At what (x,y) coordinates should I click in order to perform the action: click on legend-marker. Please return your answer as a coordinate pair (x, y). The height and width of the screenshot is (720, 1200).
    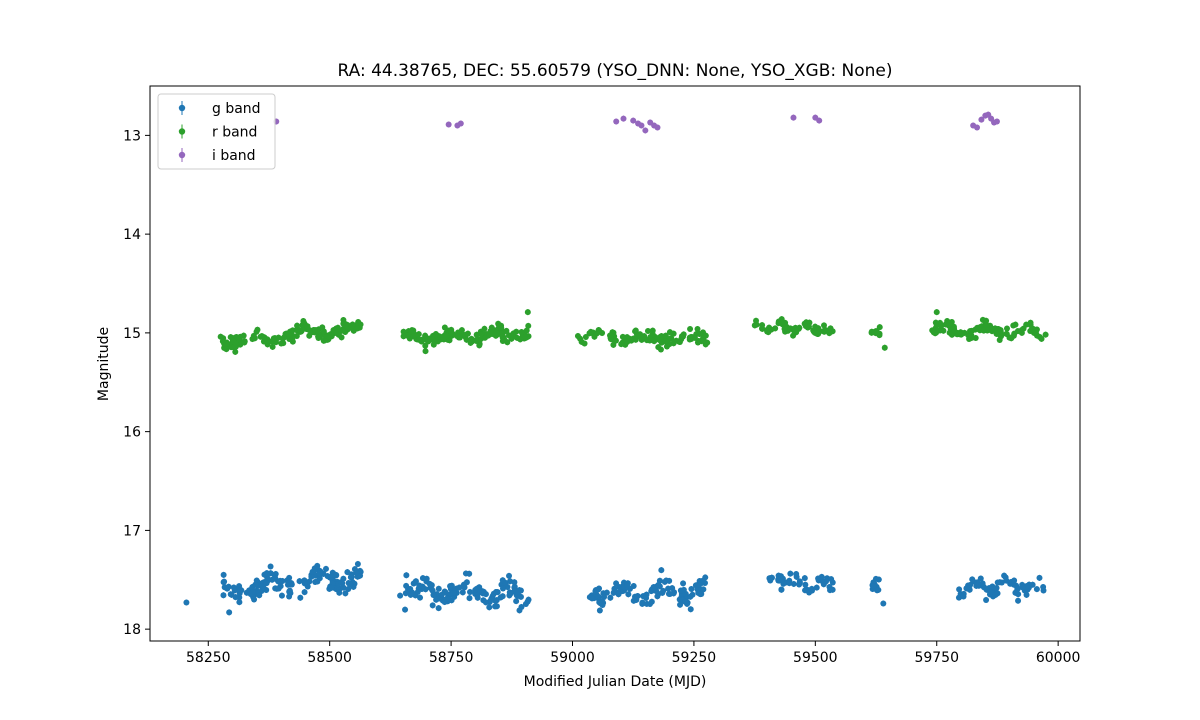
    Looking at the image, I should click on (182, 131).